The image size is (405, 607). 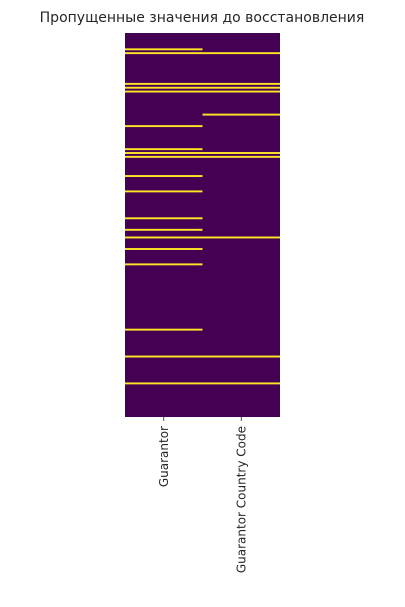 I want to click on chart-title: Пропущенные значения до восстановления, so click(x=202, y=18).